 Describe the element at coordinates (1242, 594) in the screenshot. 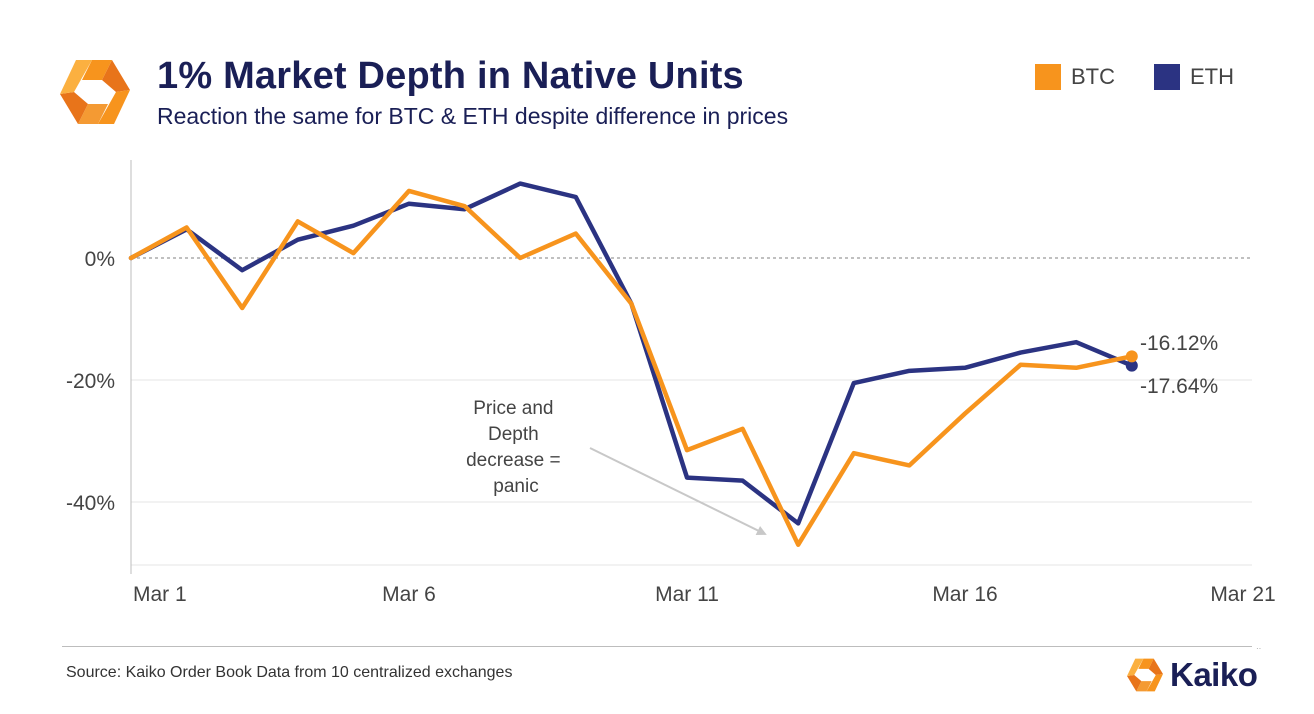

I see `x-tick-label: Mar 21` at that location.